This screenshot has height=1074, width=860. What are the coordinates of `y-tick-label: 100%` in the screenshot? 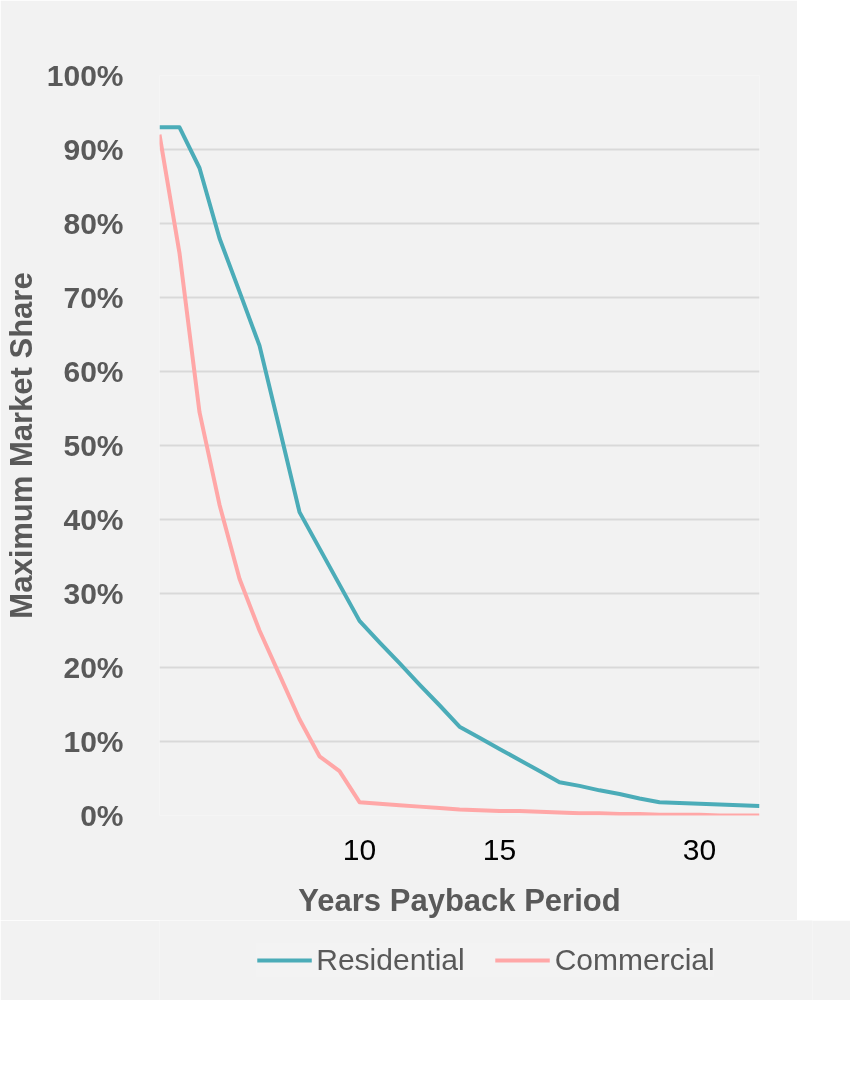 It's located at (85, 75).